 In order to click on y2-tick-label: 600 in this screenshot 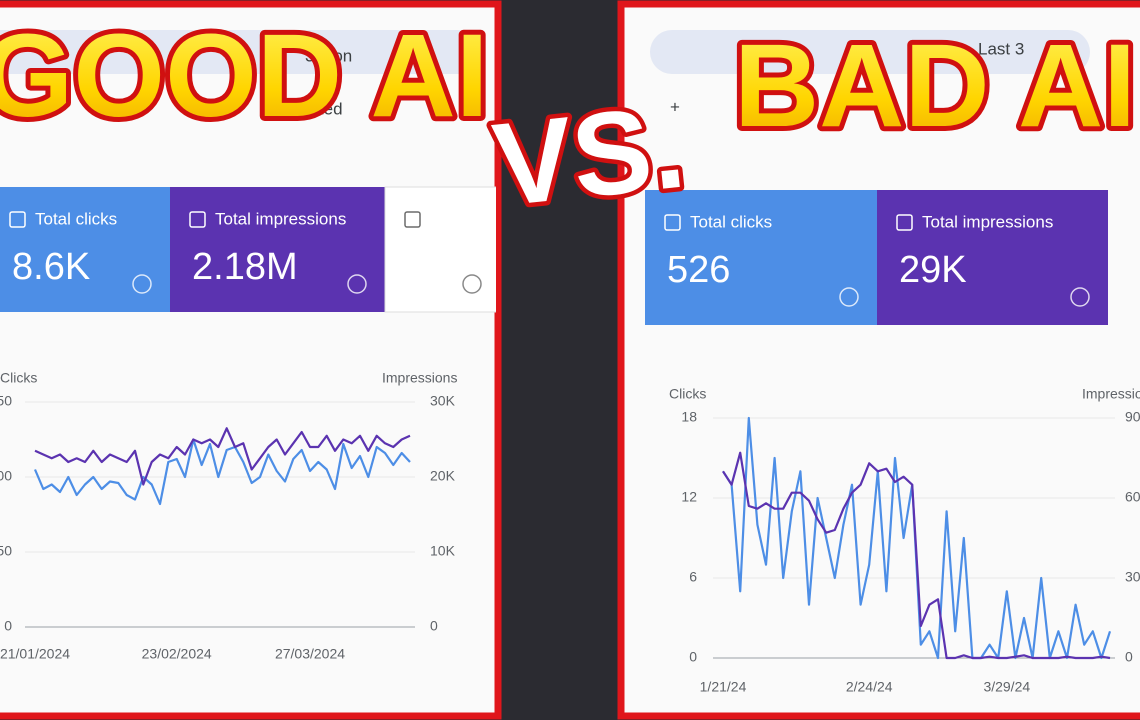, I will do `click(1132, 497)`.